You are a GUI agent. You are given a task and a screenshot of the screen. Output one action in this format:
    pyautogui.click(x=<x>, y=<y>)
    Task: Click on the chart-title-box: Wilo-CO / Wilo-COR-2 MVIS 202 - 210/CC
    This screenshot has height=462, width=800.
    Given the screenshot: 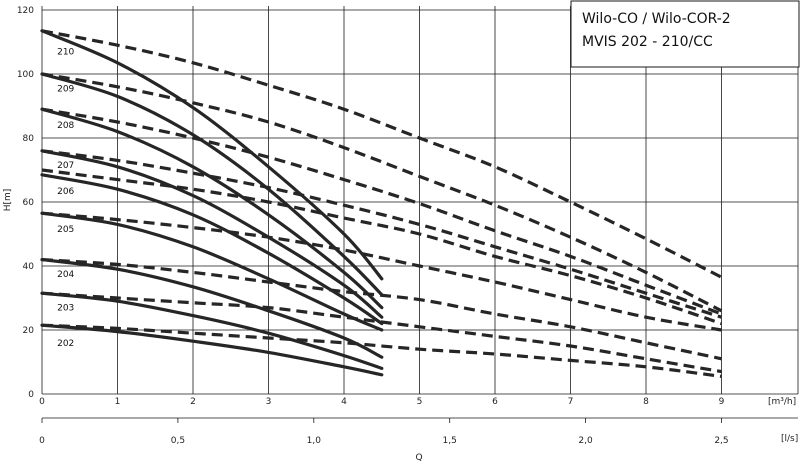 What is the action you would take?
    pyautogui.click(x=685, y=34)
    